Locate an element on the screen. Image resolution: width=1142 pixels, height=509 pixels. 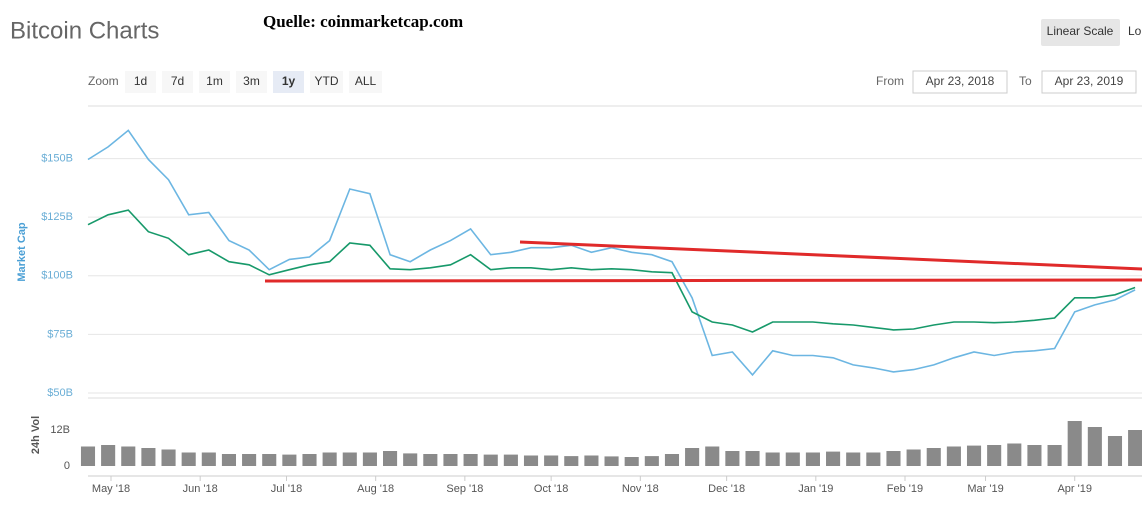
y2-axis-label: 24h Vol is located at coordinates (36, 435).